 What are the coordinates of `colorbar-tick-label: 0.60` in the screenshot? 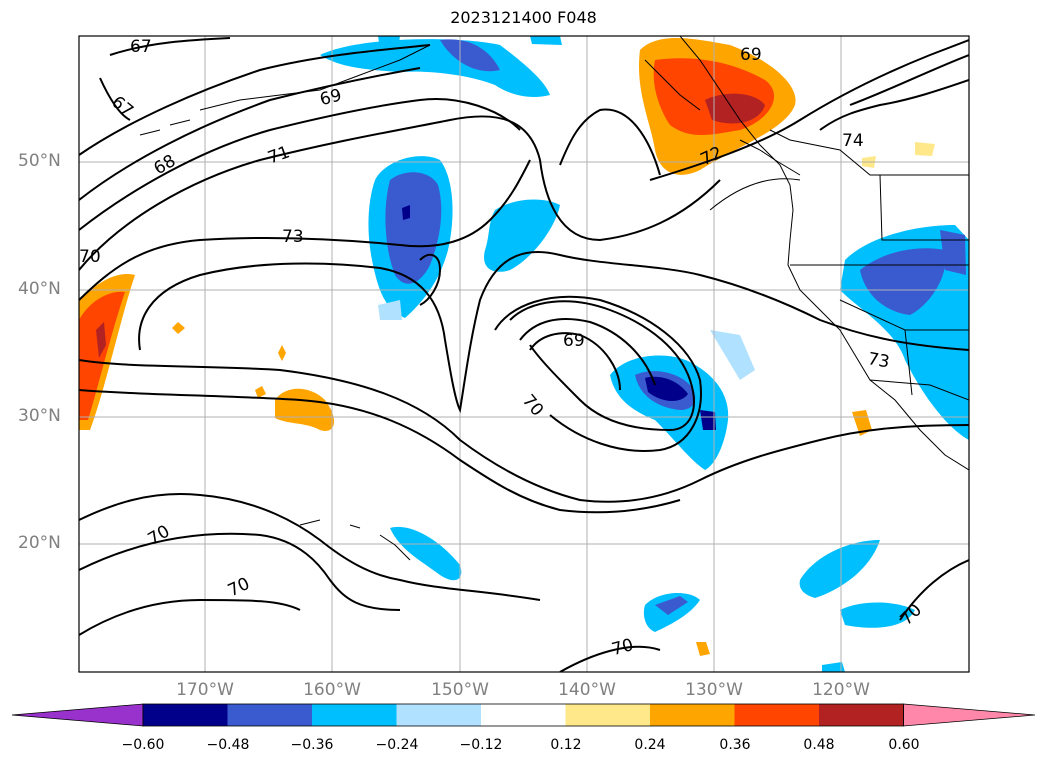 It's located at (904, 745).